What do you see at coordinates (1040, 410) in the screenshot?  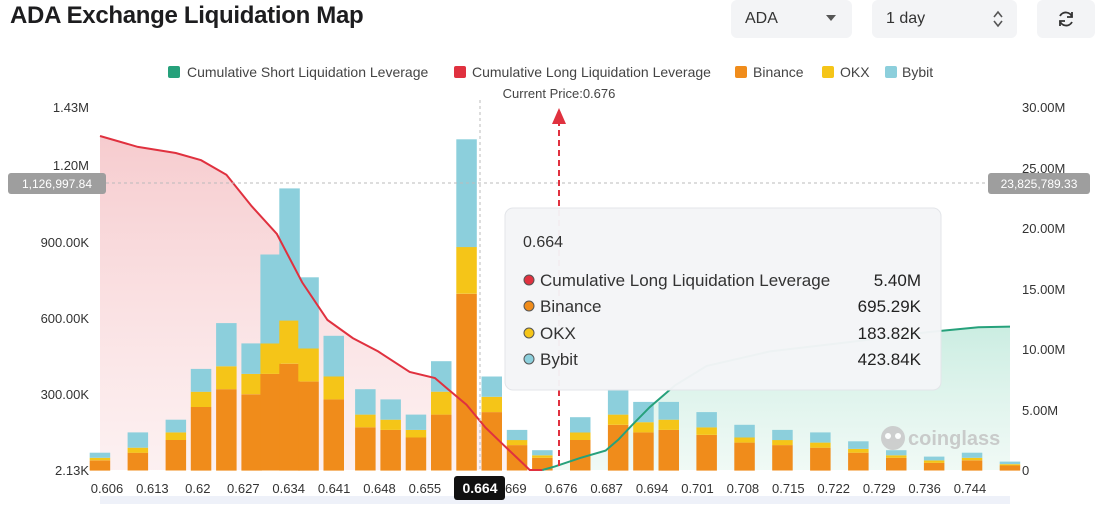 I see `y-right-tick: 5.00M` at bounding box center [1040, 410].